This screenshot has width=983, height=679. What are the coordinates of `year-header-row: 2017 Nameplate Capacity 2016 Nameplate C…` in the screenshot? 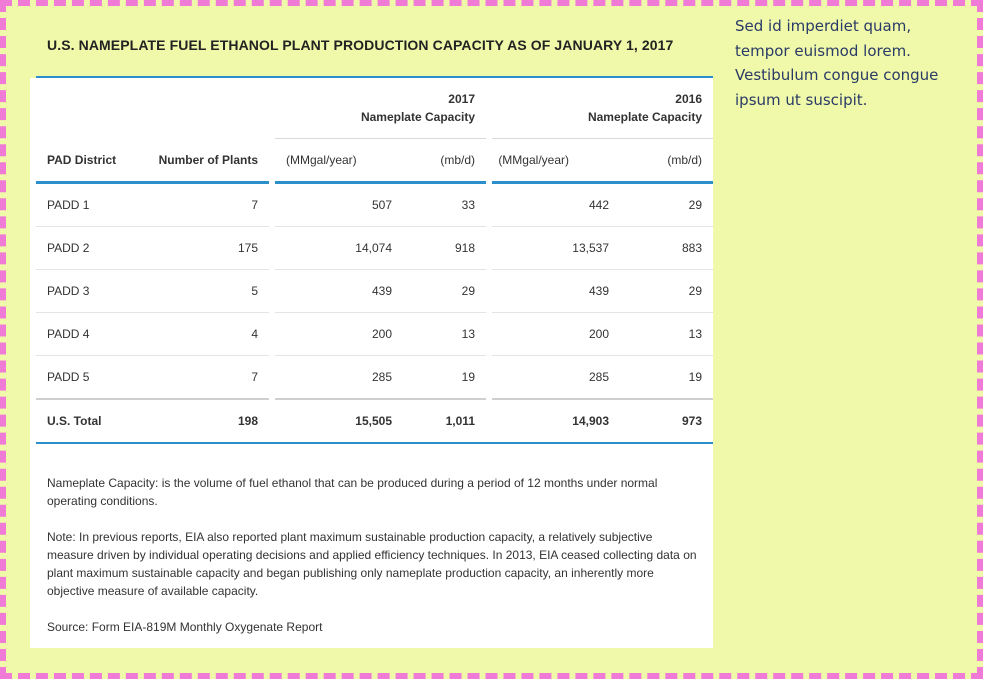 It's located at (374, 108).